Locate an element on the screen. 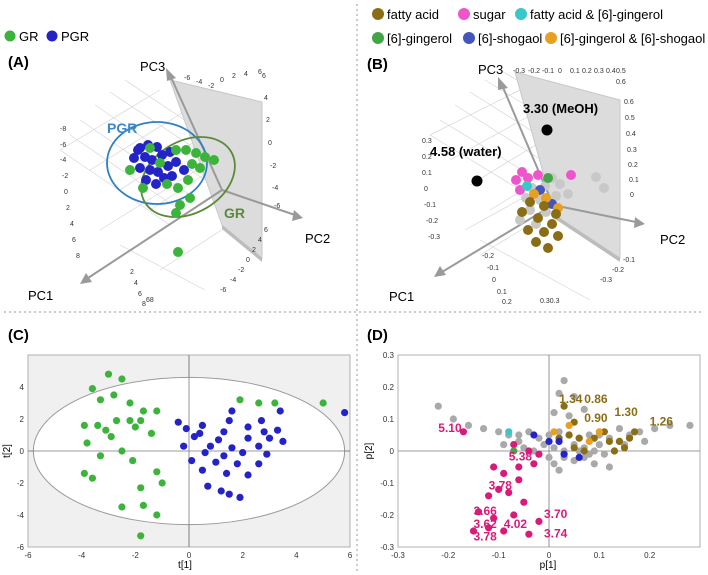 This screenshot has height=575, width=708. plot3d-a-label-pgr: PGR is located at coordinates (122, 128).